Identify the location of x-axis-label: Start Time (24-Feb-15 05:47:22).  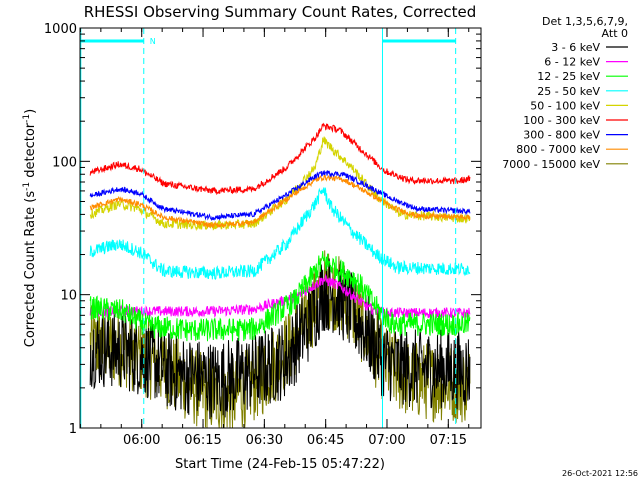
(280, 464).